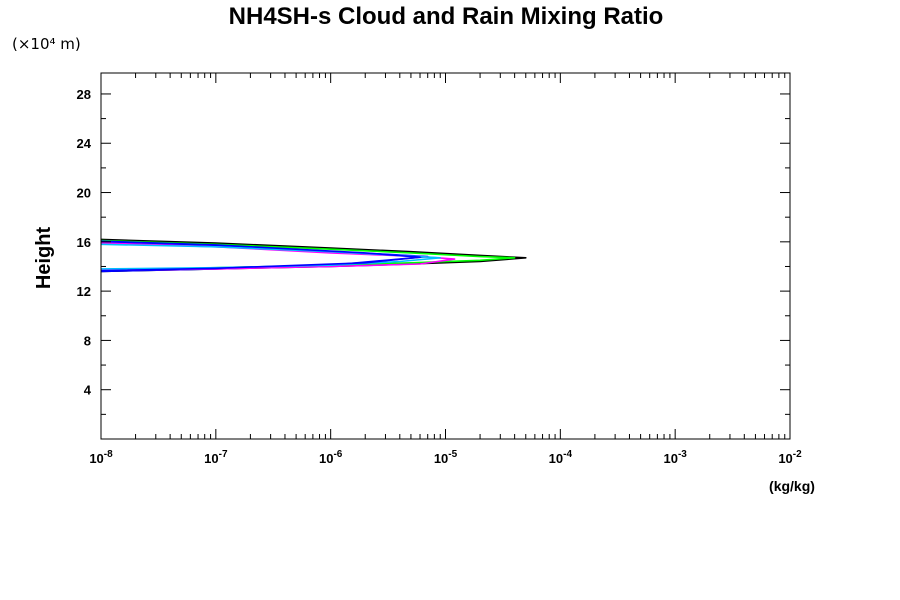  I want to click on data-series-group, so click(313, 255).